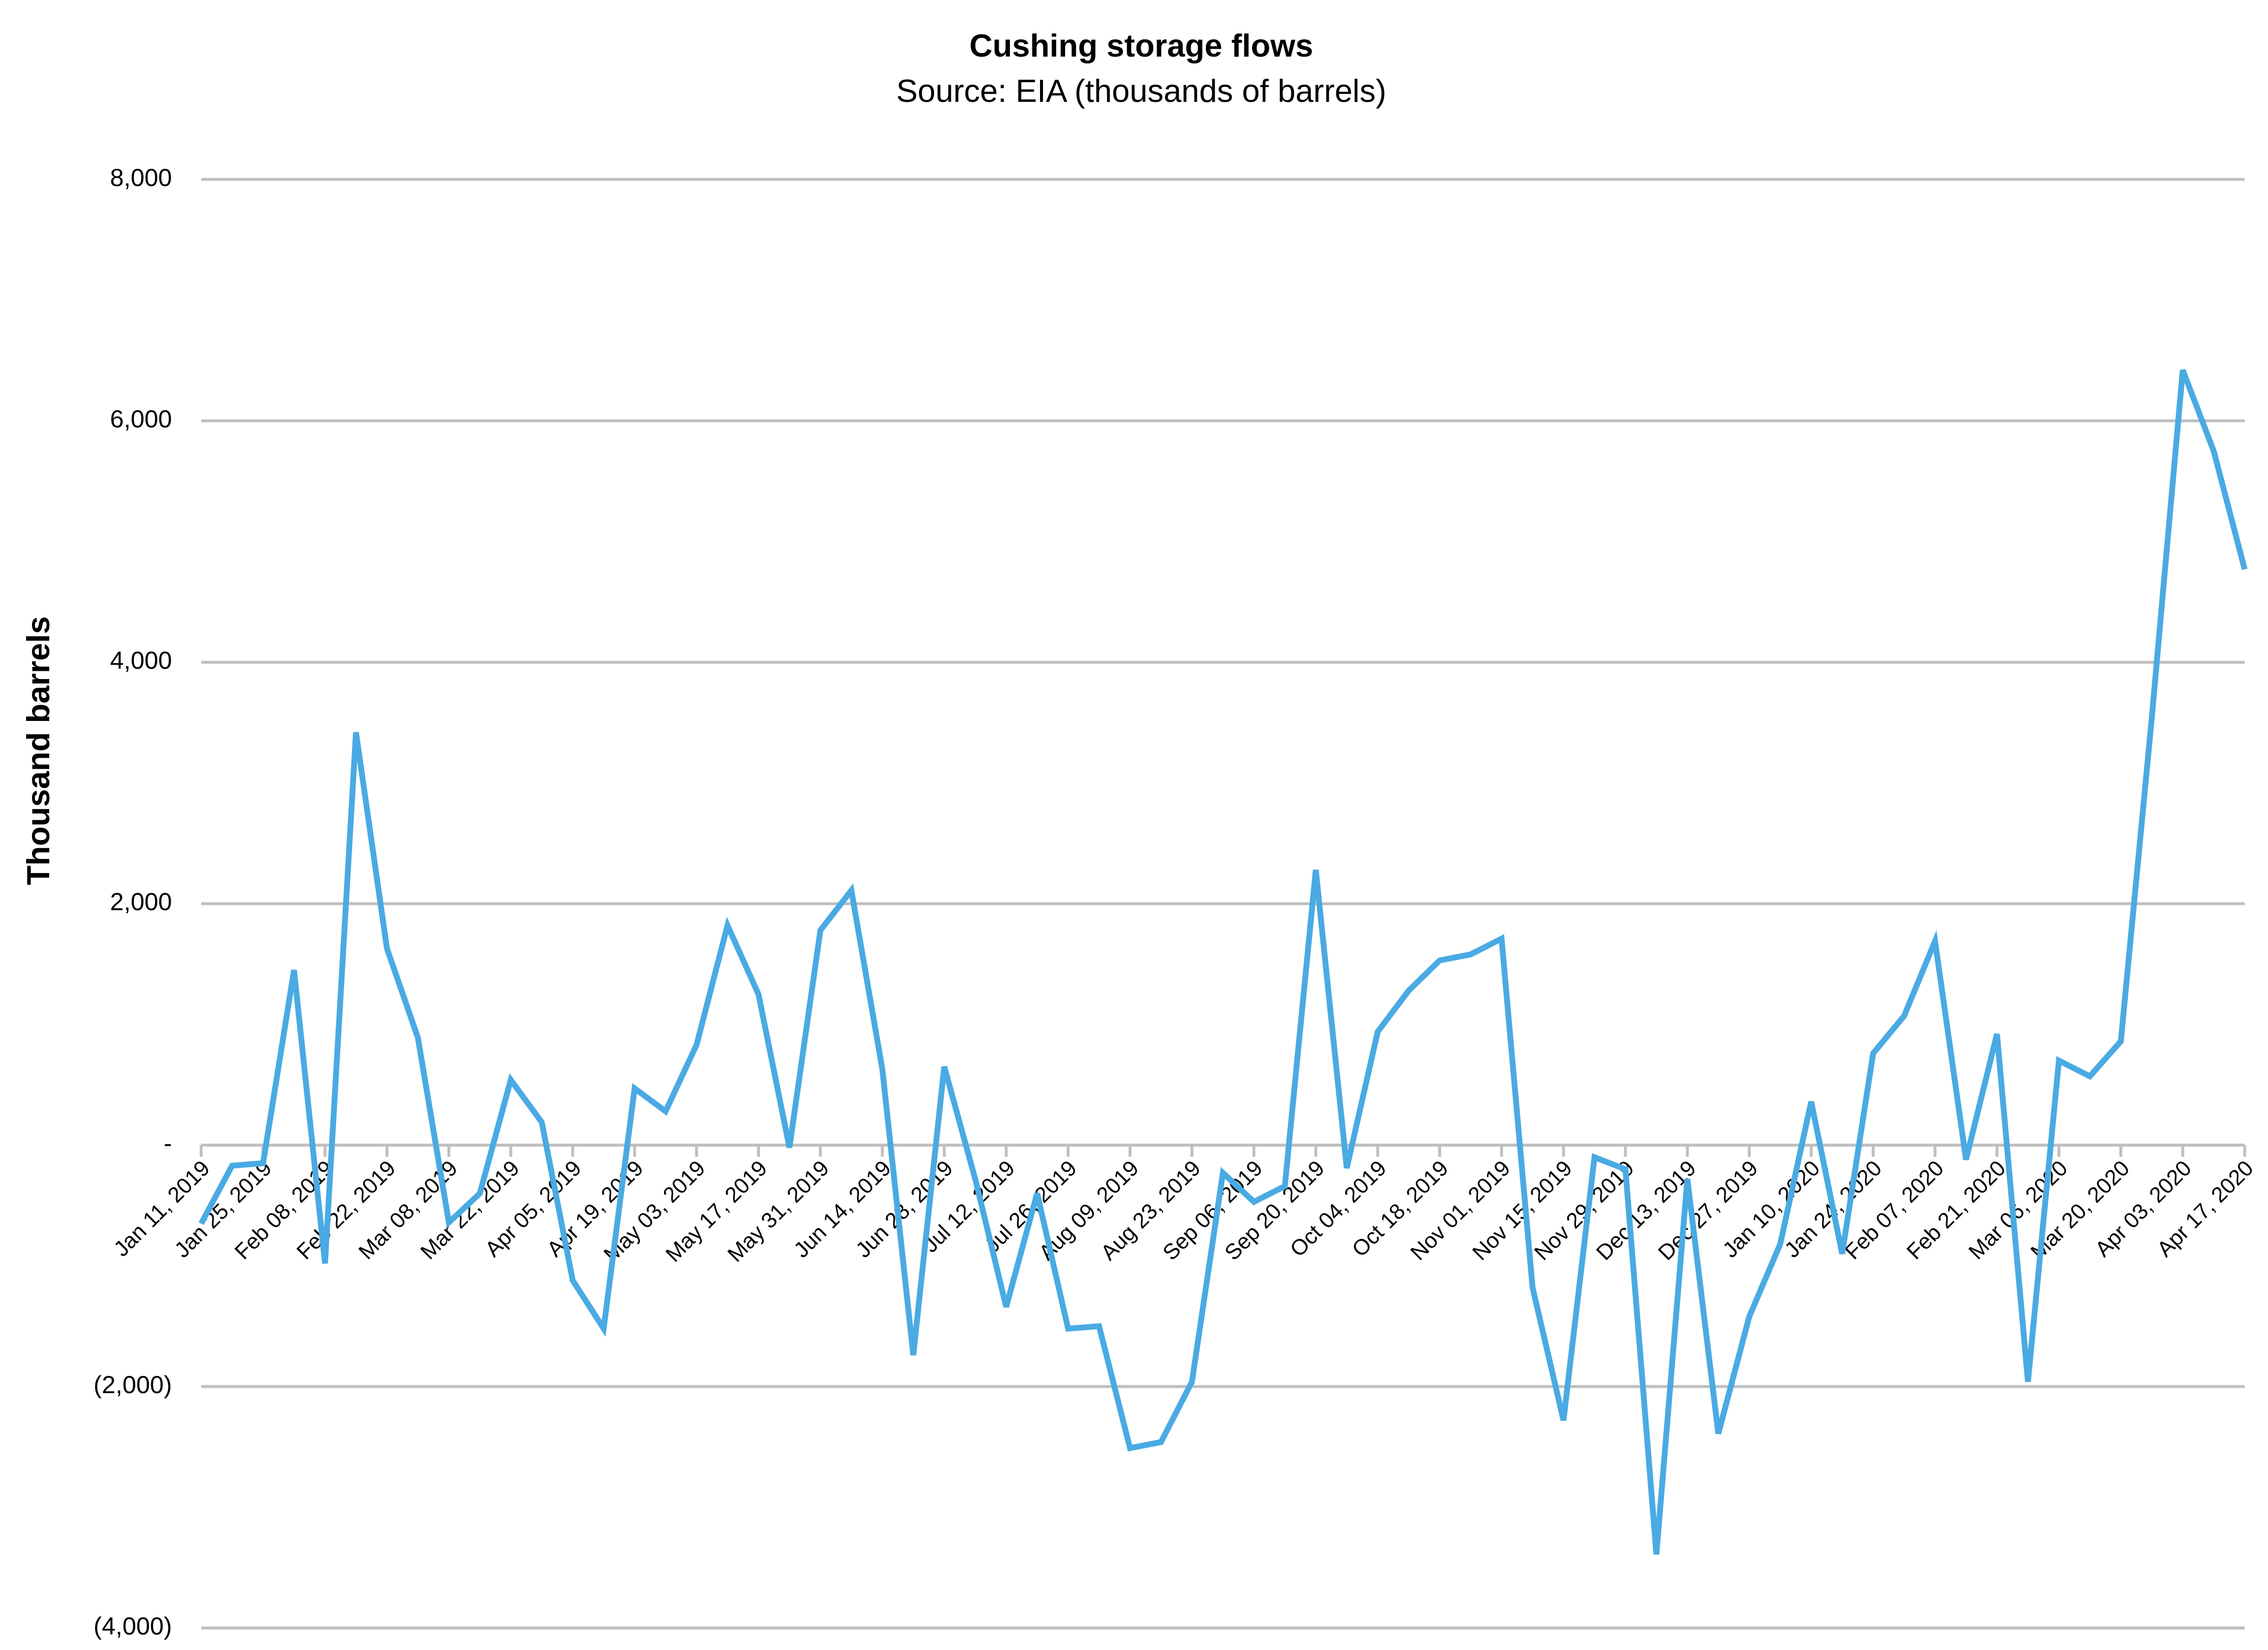 This screenshot has width=2268, height=1650. Describe the element at coordinates (141, 660) in the screenshot. I see `y-tick-label: 4,000` at that location.